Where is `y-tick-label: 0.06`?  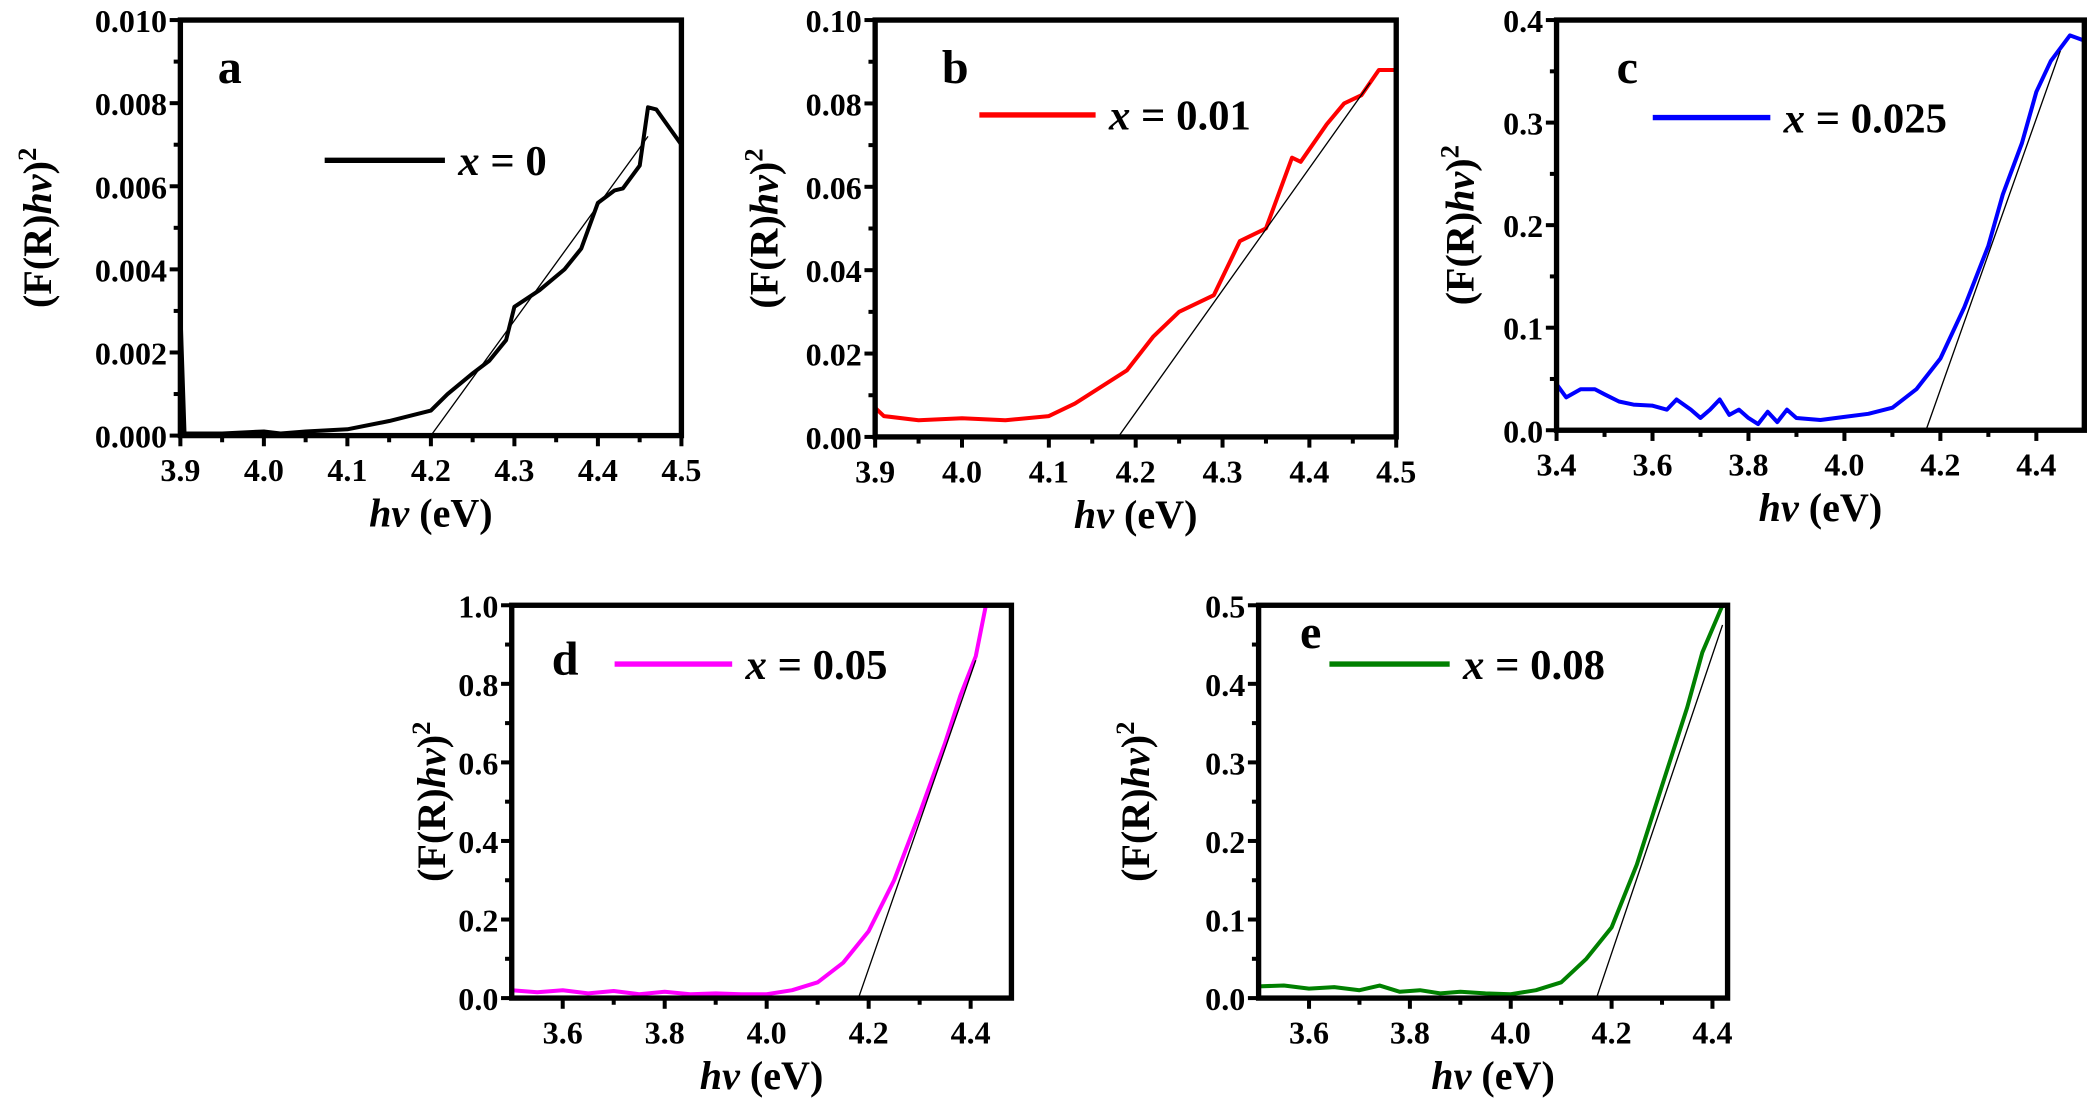
y-tick-label: 0.06 is located at coordinates (834, 188).